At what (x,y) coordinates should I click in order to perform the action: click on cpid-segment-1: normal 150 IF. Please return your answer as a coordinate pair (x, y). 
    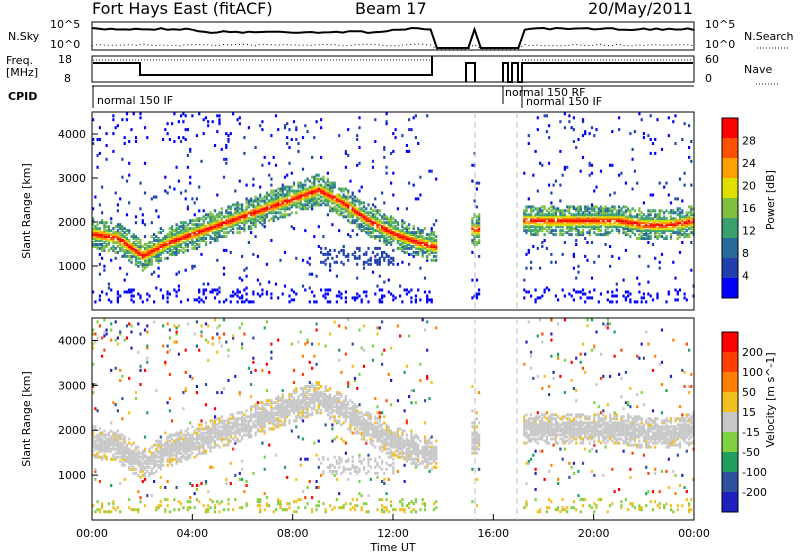
    Looking at the image, I should click on (135, 100).